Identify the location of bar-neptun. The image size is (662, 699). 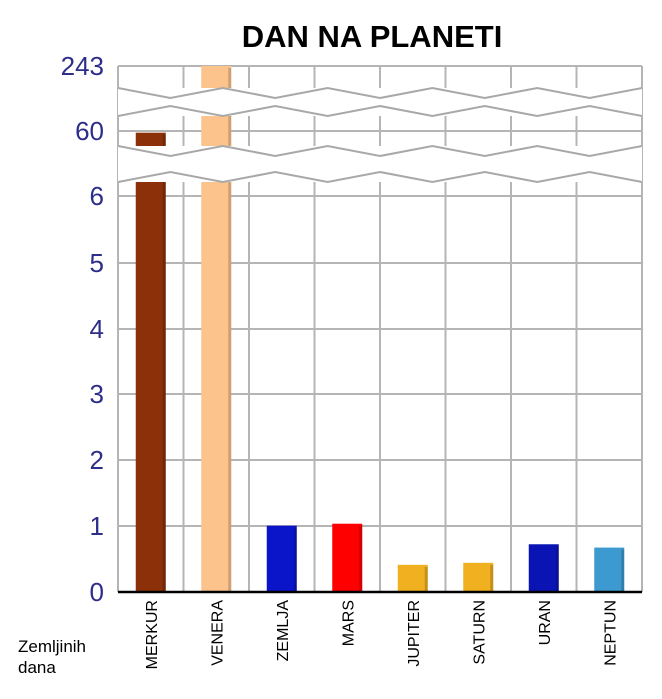
(609, 569).